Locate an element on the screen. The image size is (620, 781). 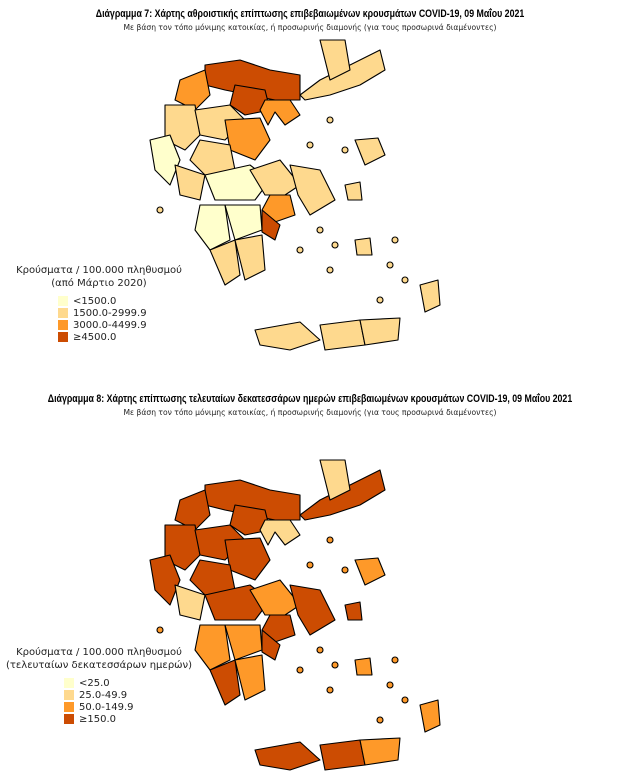
legend-subtitle: (από Μάρτιο 2020) is located at coordinates (99, 283).